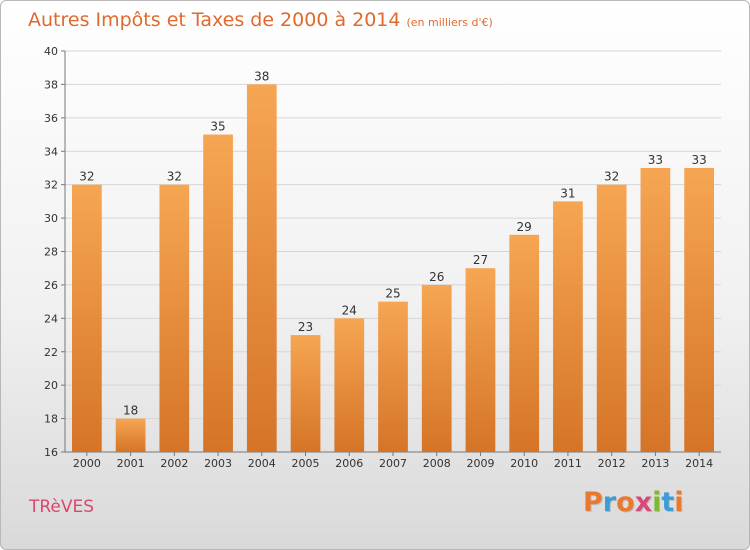 This screenshot has width=750, height=550. I want to click on y-tick-label: 24, so click(51, 318).